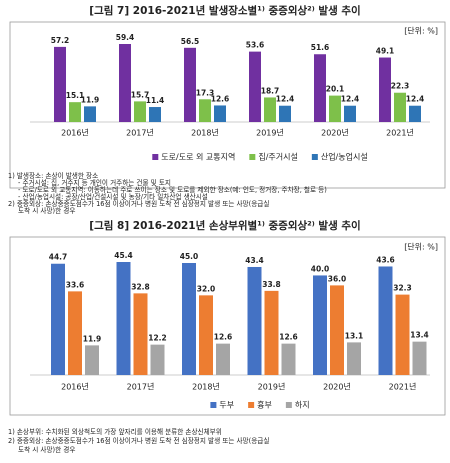  I want to click on data-label: 45.0, so click(189, 256).